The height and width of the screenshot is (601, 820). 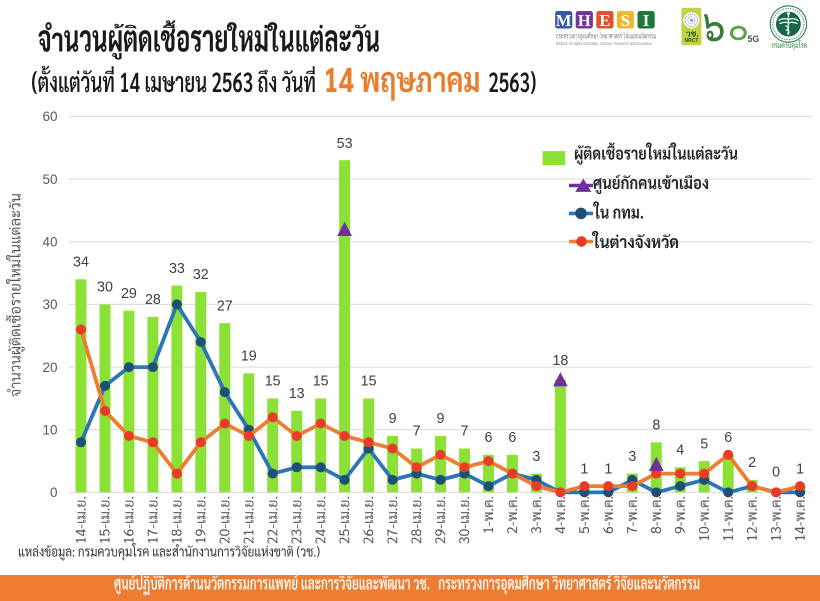 I want to click on svg-text: 34, so click(x=81, y=263).